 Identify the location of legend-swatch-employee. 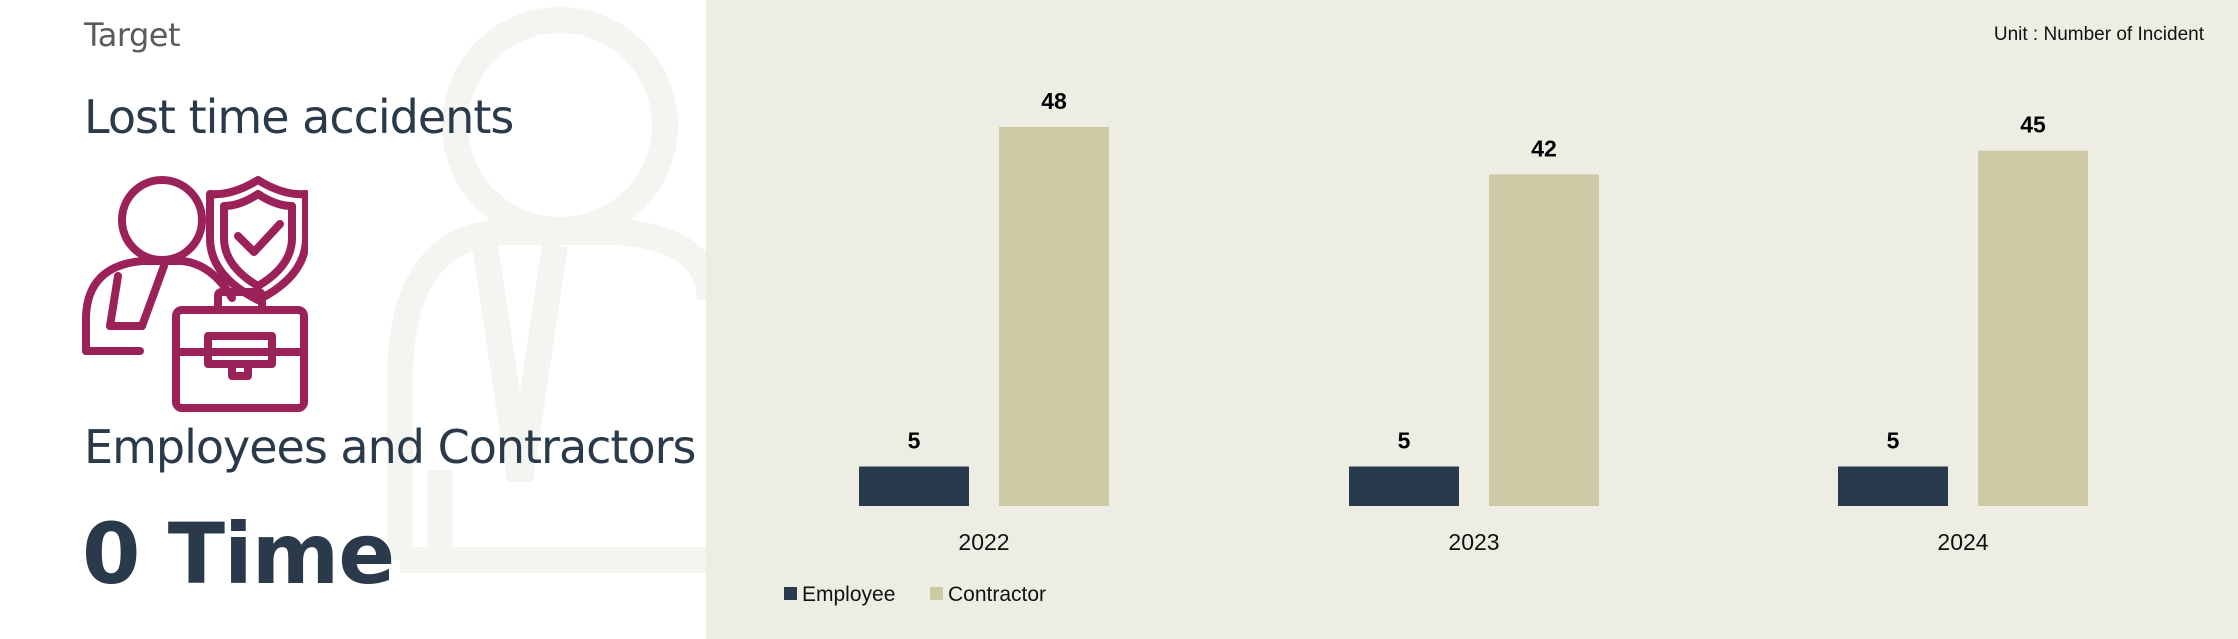
(790, 593).